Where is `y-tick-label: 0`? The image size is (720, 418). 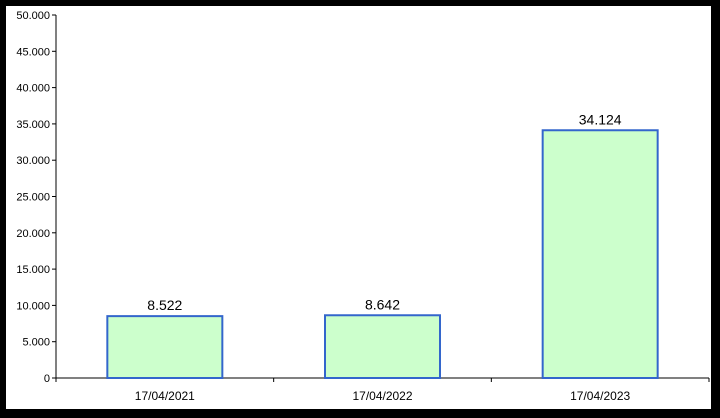
y-tick-label: 0 is located at coordinates (47, 379).